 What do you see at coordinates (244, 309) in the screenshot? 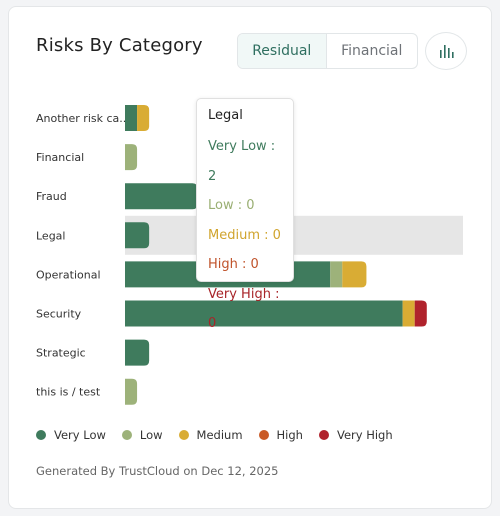
I see `tooltip-row-very-high: Very High : 0` at bounding box center [244, 309].